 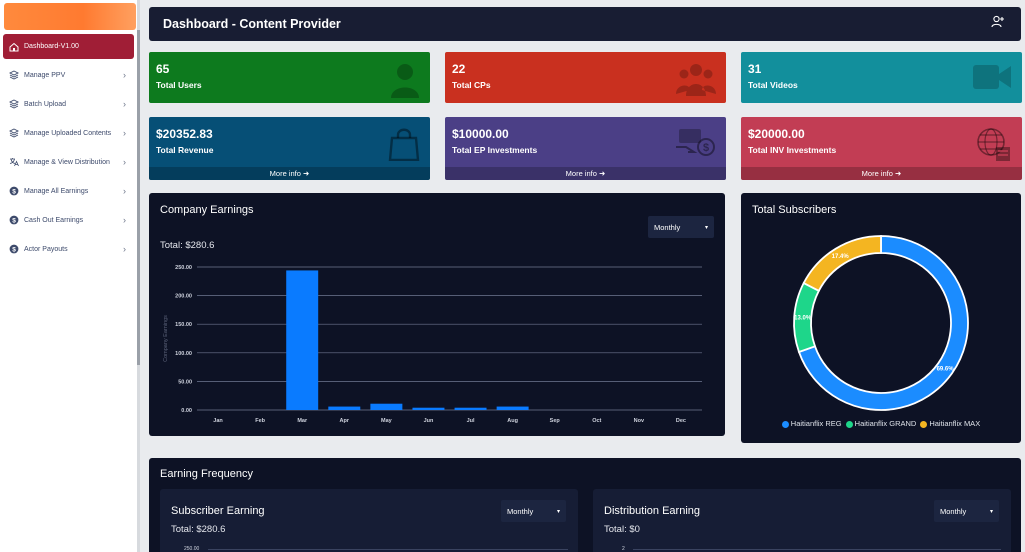 I want to click on y-axis-label: Company Earnings, so click(x=166, y=338).